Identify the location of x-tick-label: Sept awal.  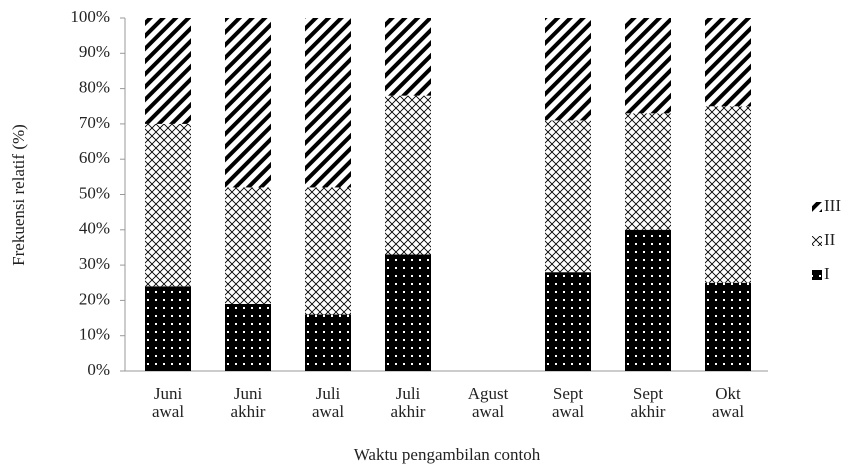
(568, 402).